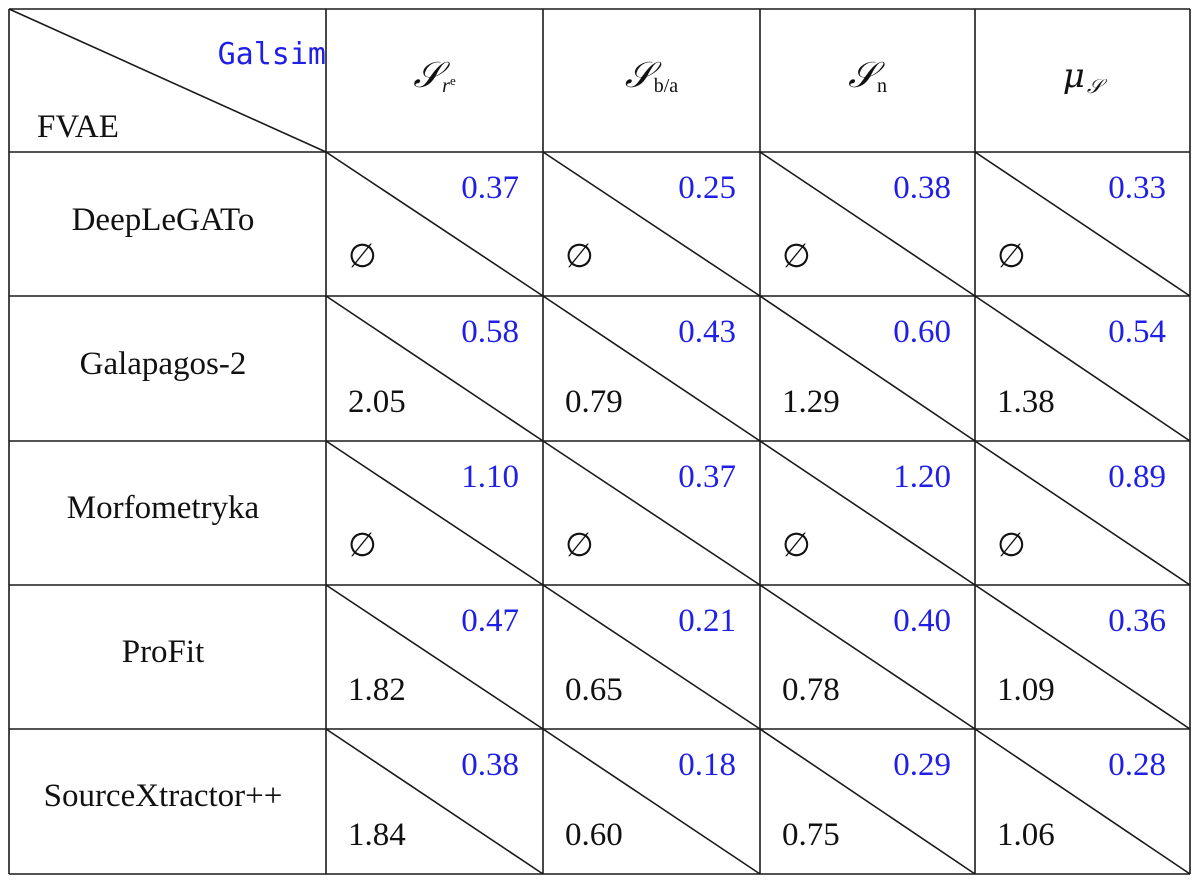 The image size is (1200, 880). I want to click on table-cell: 0.21 0.65, so click(651, 657).